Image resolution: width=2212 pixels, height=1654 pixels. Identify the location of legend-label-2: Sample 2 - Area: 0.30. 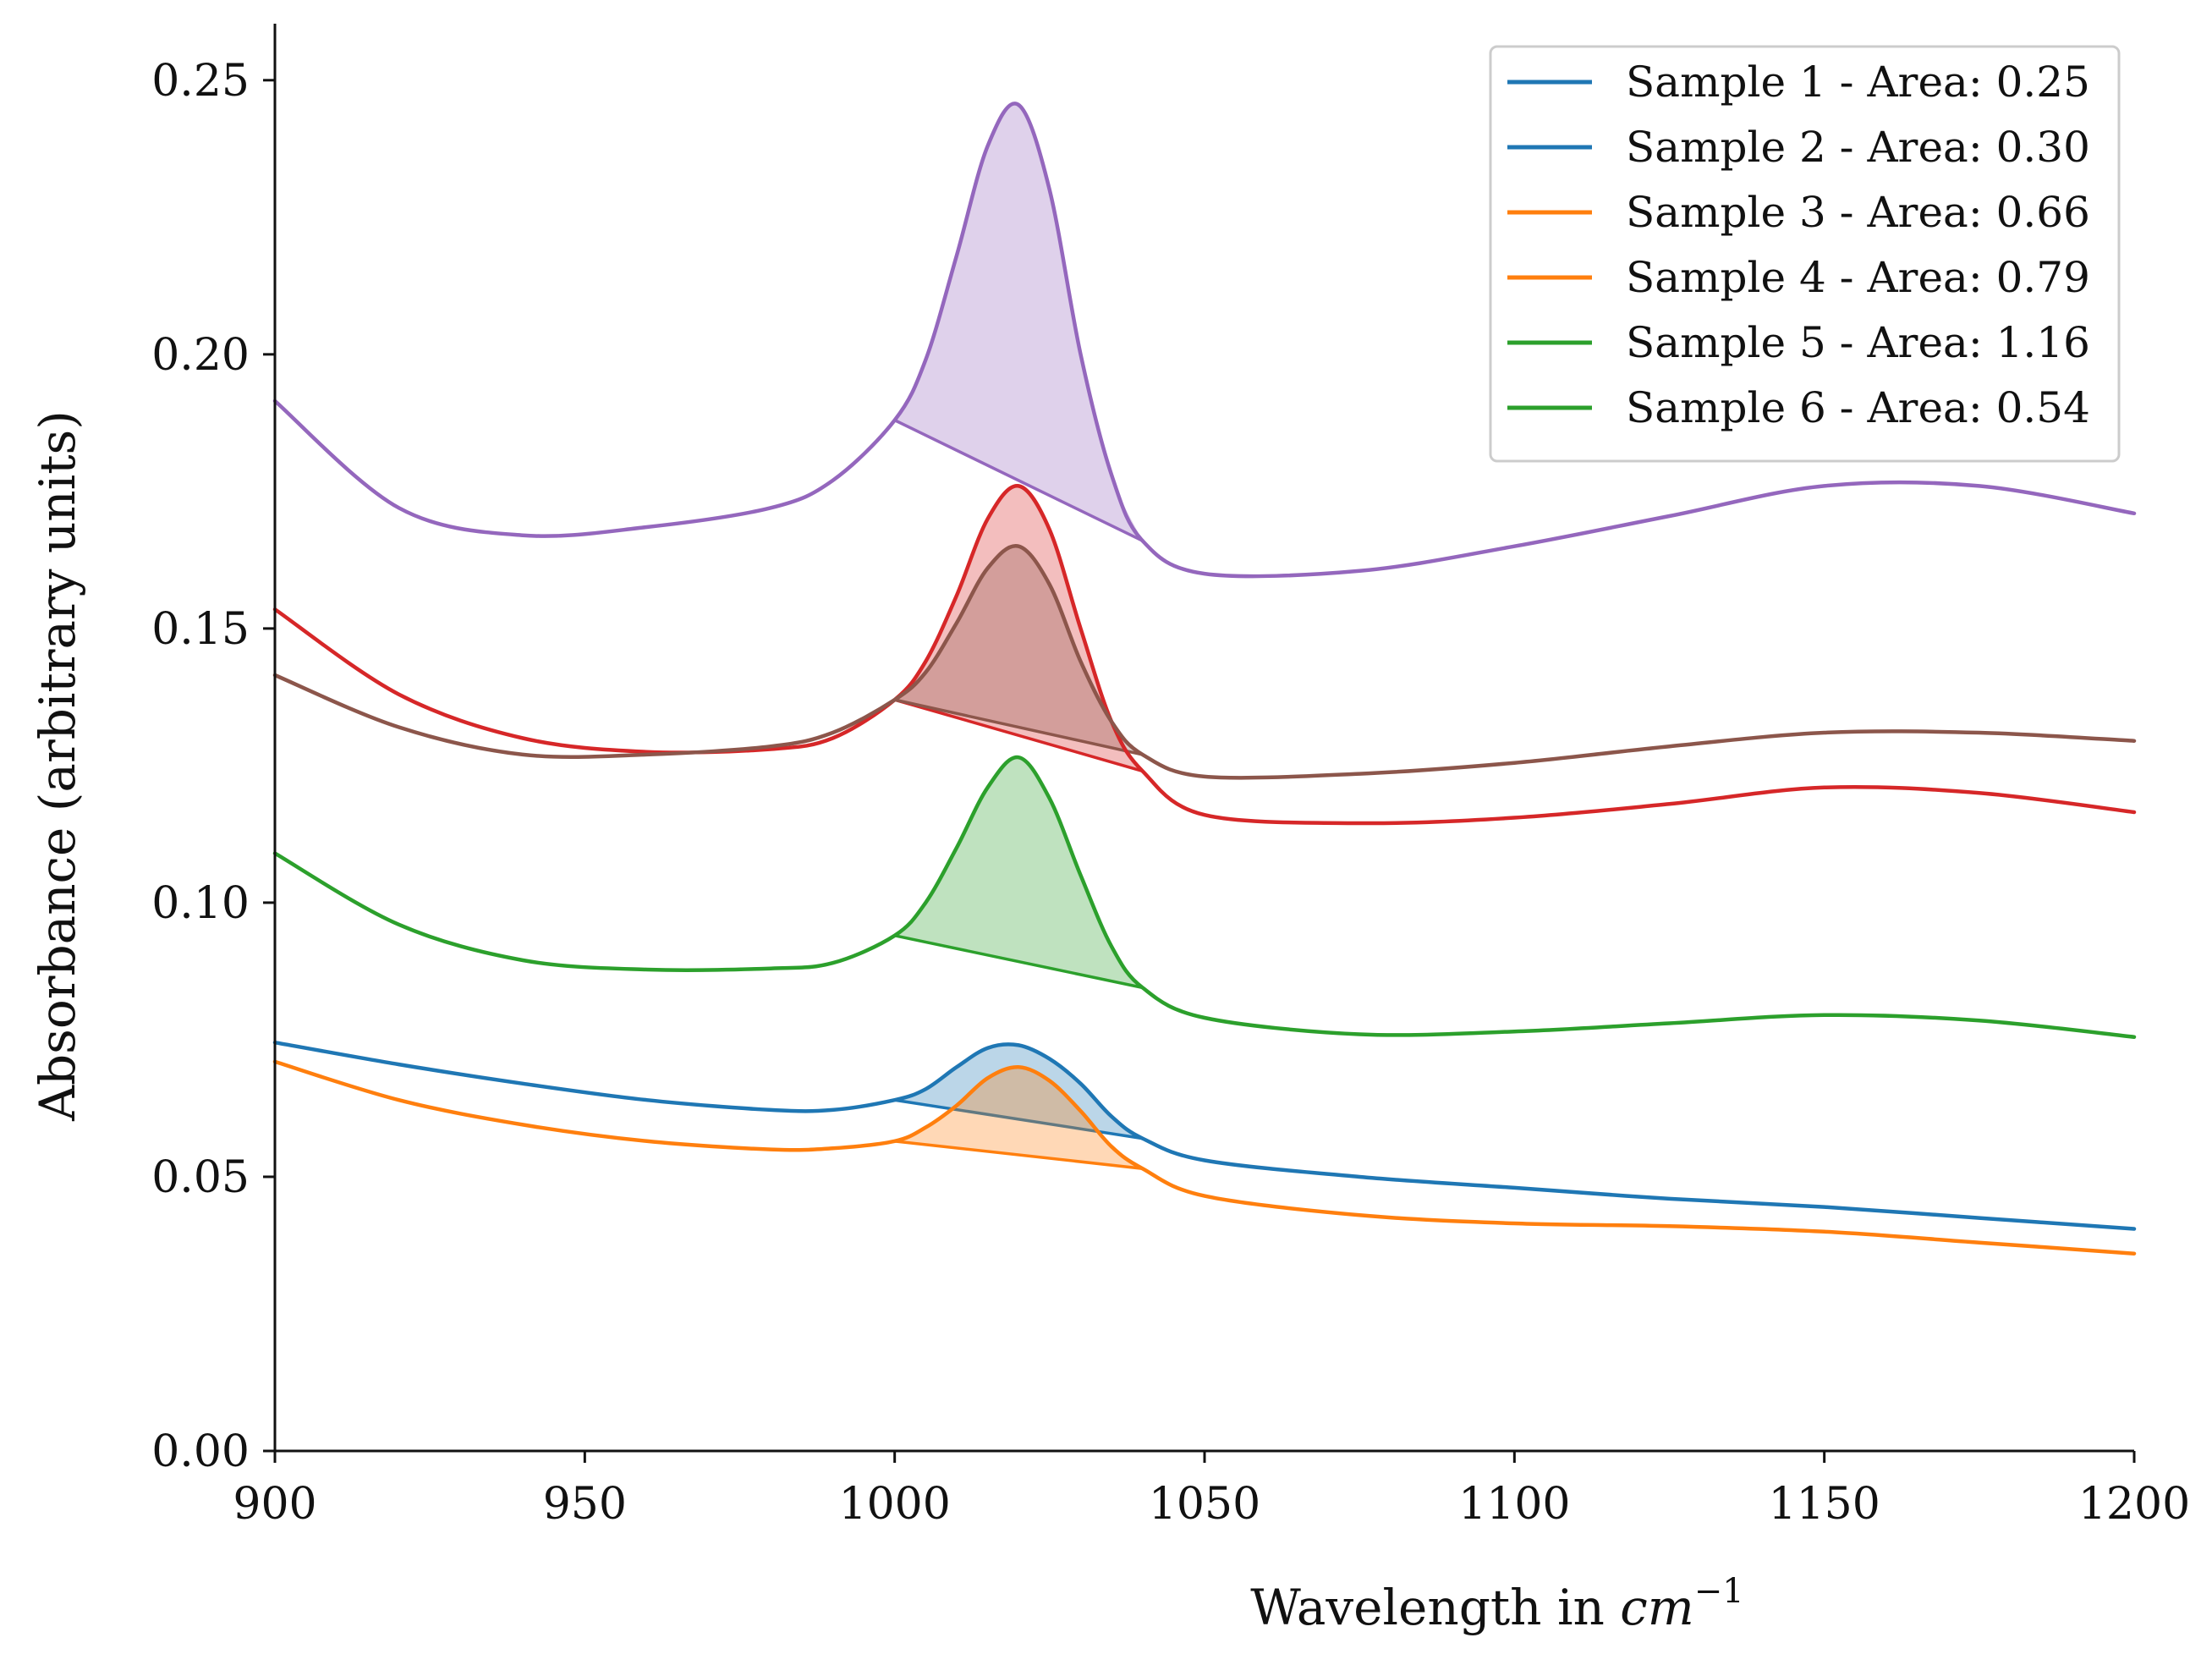
(1858, 147).